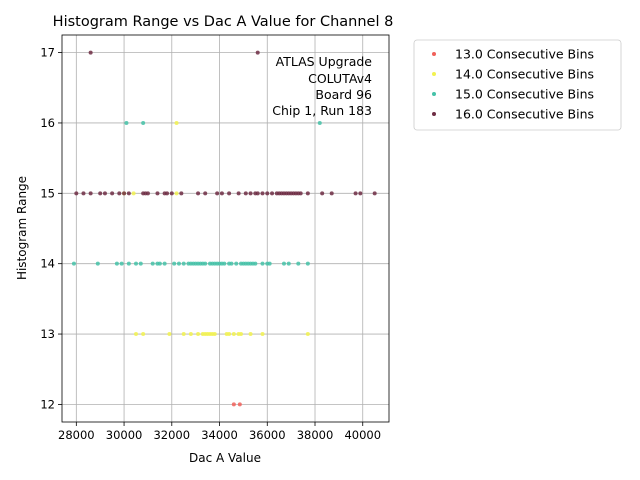  Describe the element at coordinates (47, 53) in the screenshot. I see `y-tick-label: 17` at that location.